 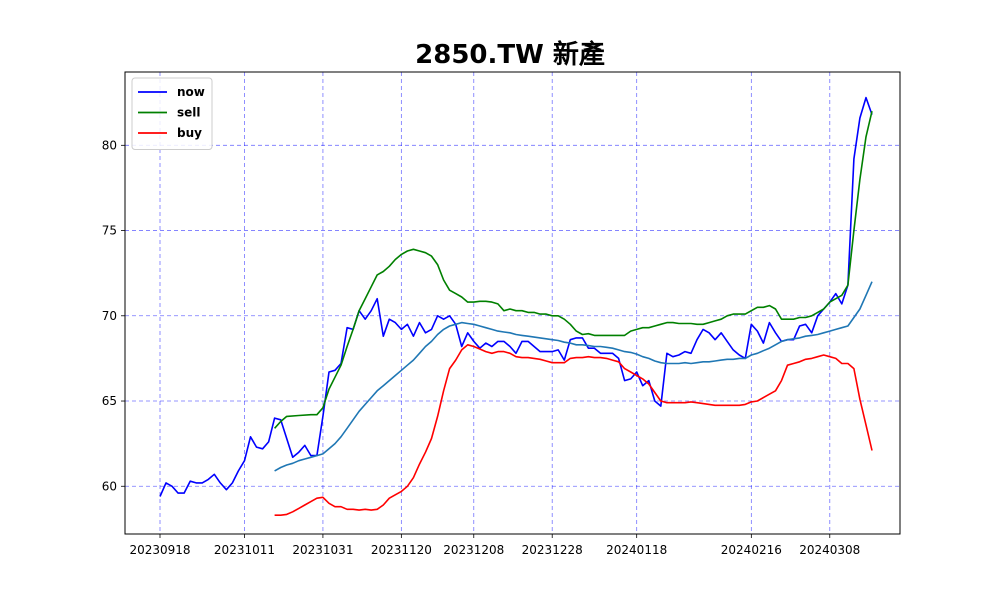 I want to click on legend: now sell buy, so click(x=172, y=113).